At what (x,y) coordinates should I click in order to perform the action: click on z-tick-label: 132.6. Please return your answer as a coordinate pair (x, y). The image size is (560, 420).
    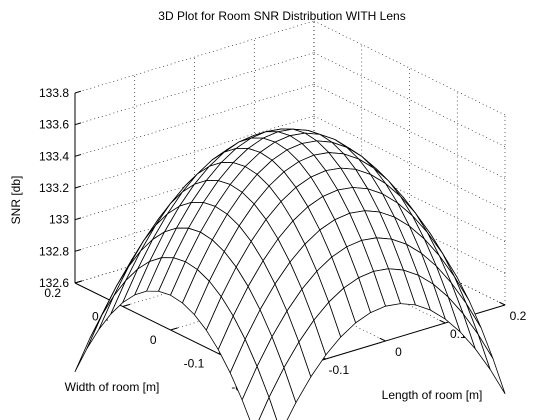
    Looking at the image, I should click on (54, 283).